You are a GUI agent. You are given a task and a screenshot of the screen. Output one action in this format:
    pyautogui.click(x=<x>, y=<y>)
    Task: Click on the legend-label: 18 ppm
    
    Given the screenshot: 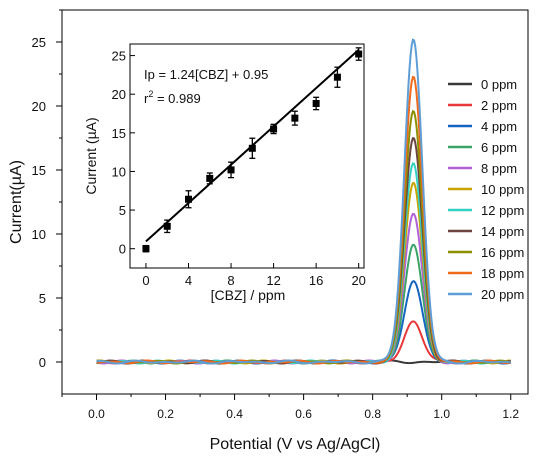 What is the action you would take?
    pyautogui.click(x=502, y=273)
    